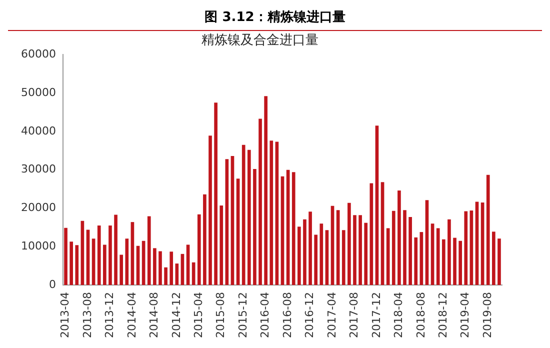 The image size is (550, 348). Describe the element at coordinates (65, 315) in the screenshot. I see `x-tick-label: 2013-04` at that location.